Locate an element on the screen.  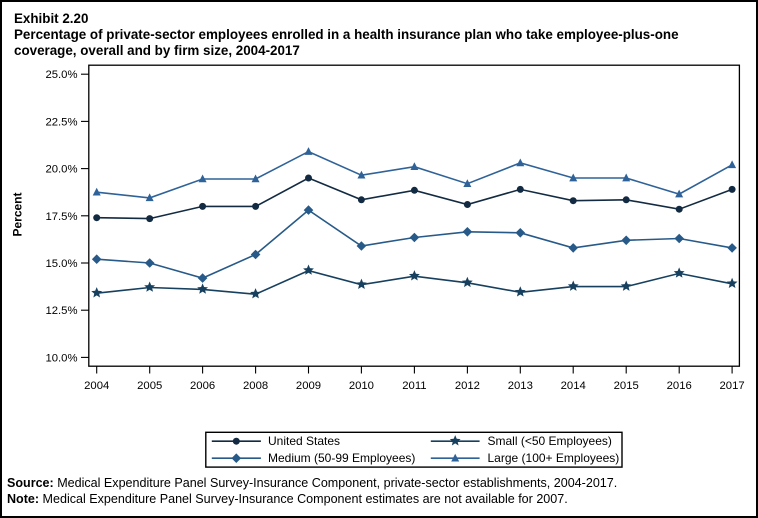
svg-text: United States is located at coordinates (304, 441).